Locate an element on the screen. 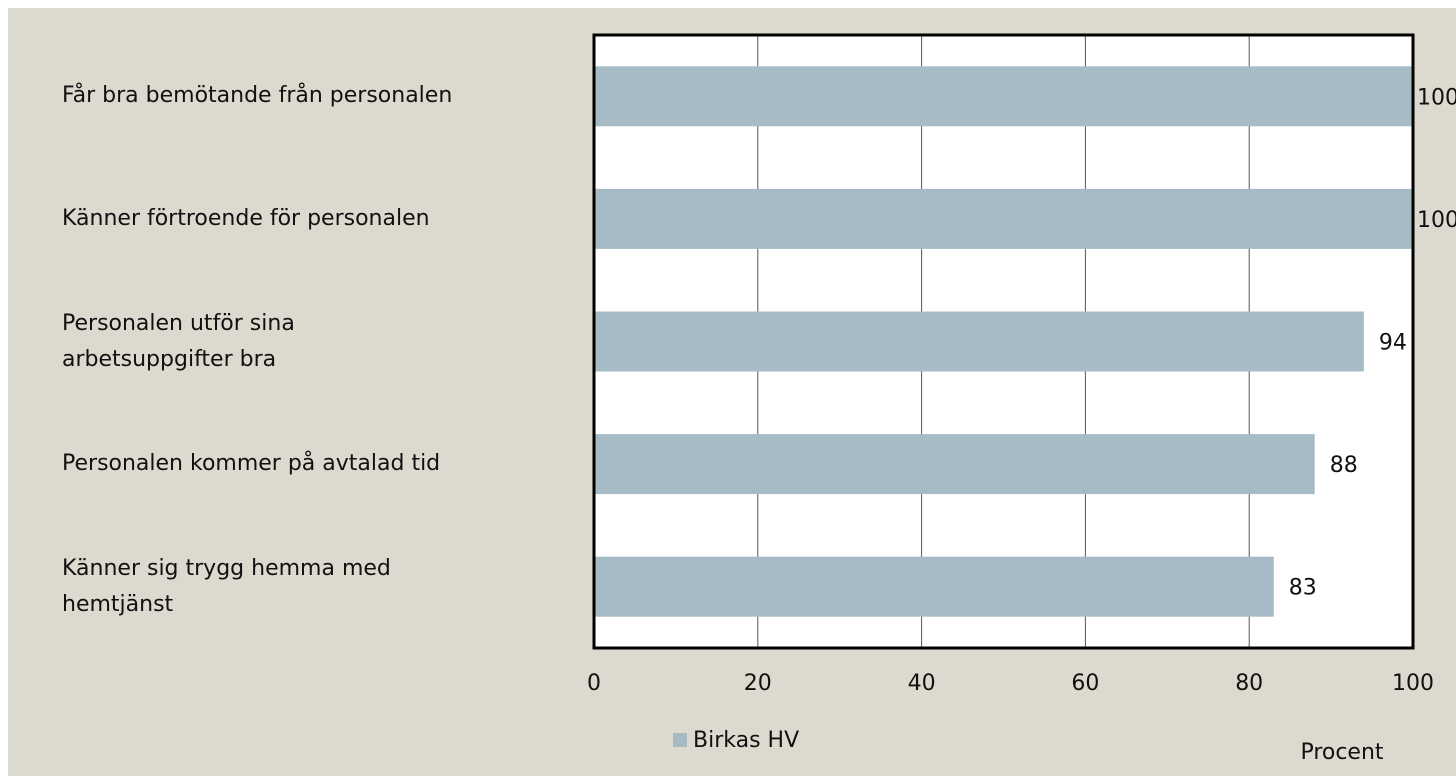 Image resolution: width=1456 pixels, height=776 pixels. data-label: 88 is located at coordinates (1344, 465).